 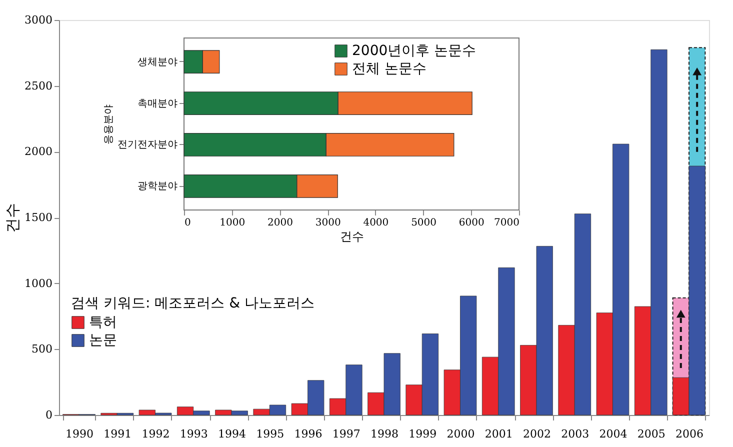 What do you see at coordinates (651, 434) in the screenshot?
I see `x-tick-label: 2005` at bounding box center [651, 434].